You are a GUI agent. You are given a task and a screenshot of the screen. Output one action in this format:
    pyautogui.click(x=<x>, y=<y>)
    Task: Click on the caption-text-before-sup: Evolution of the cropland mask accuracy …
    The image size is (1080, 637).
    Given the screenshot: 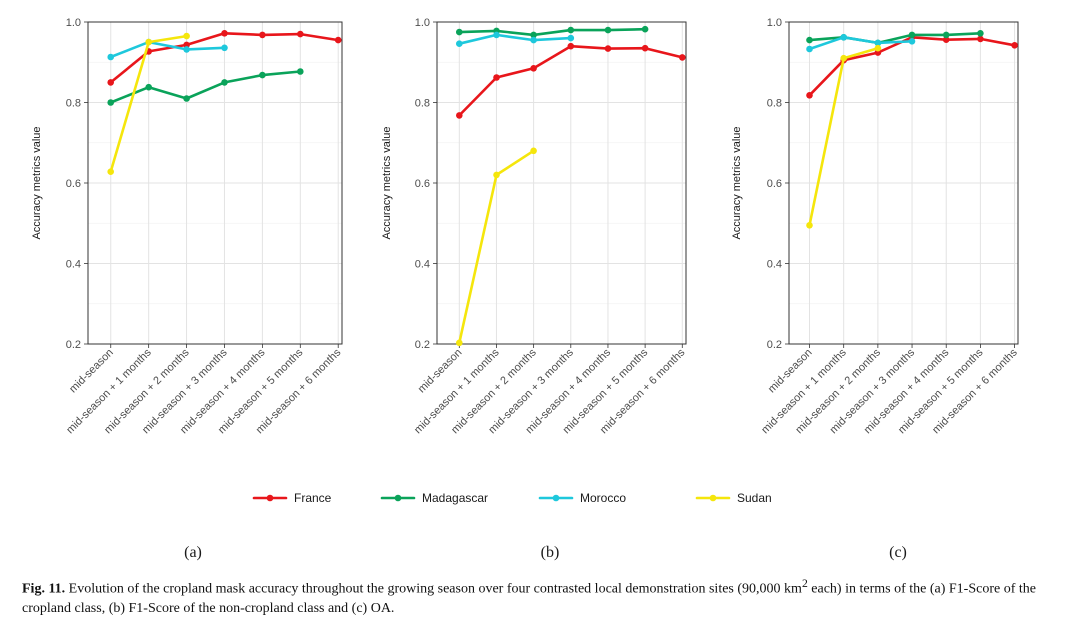 What is the action you would take?
    pyautogui.click(x=433, y=589)
    